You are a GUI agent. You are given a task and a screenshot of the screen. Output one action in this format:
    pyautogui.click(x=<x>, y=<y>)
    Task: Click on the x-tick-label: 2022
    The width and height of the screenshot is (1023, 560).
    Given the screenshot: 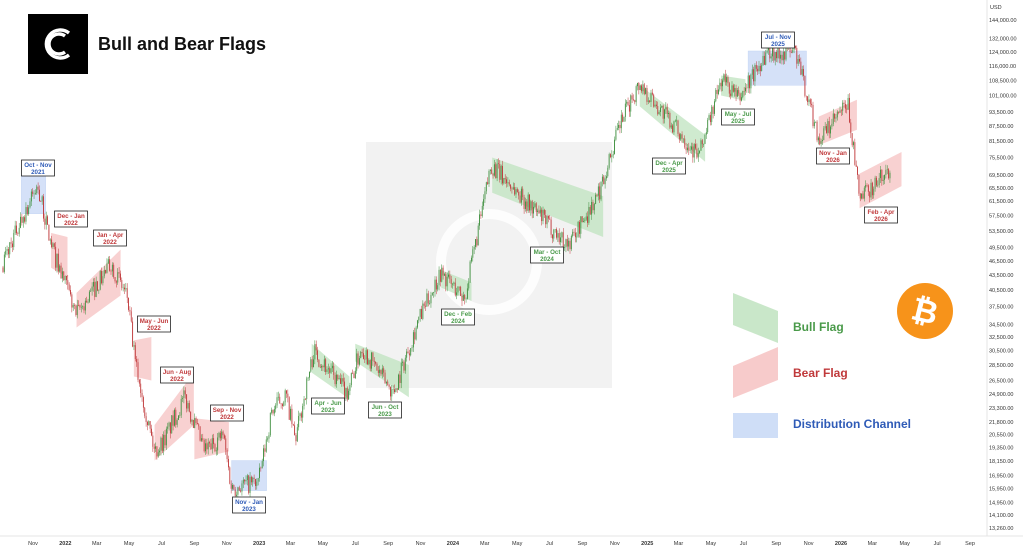 What is the action you would take?
    pyautogui.click(x=65, y=544)
    